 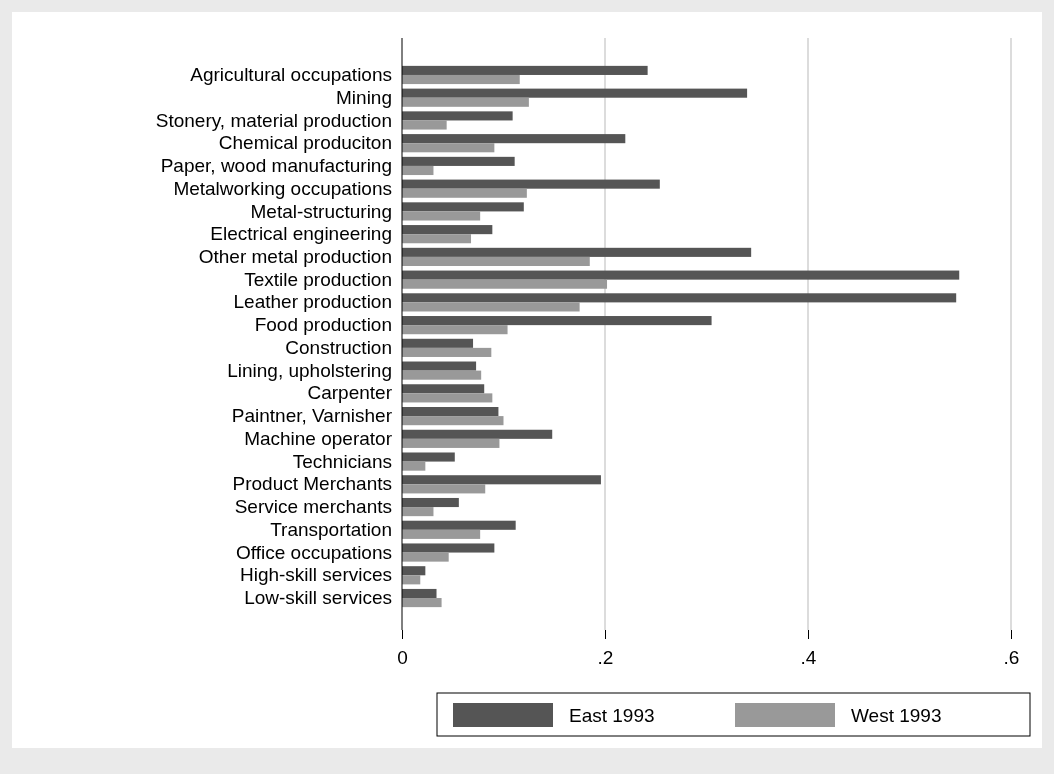 I want to click on y-tick-label: Food production, so click(x=323, y=325).